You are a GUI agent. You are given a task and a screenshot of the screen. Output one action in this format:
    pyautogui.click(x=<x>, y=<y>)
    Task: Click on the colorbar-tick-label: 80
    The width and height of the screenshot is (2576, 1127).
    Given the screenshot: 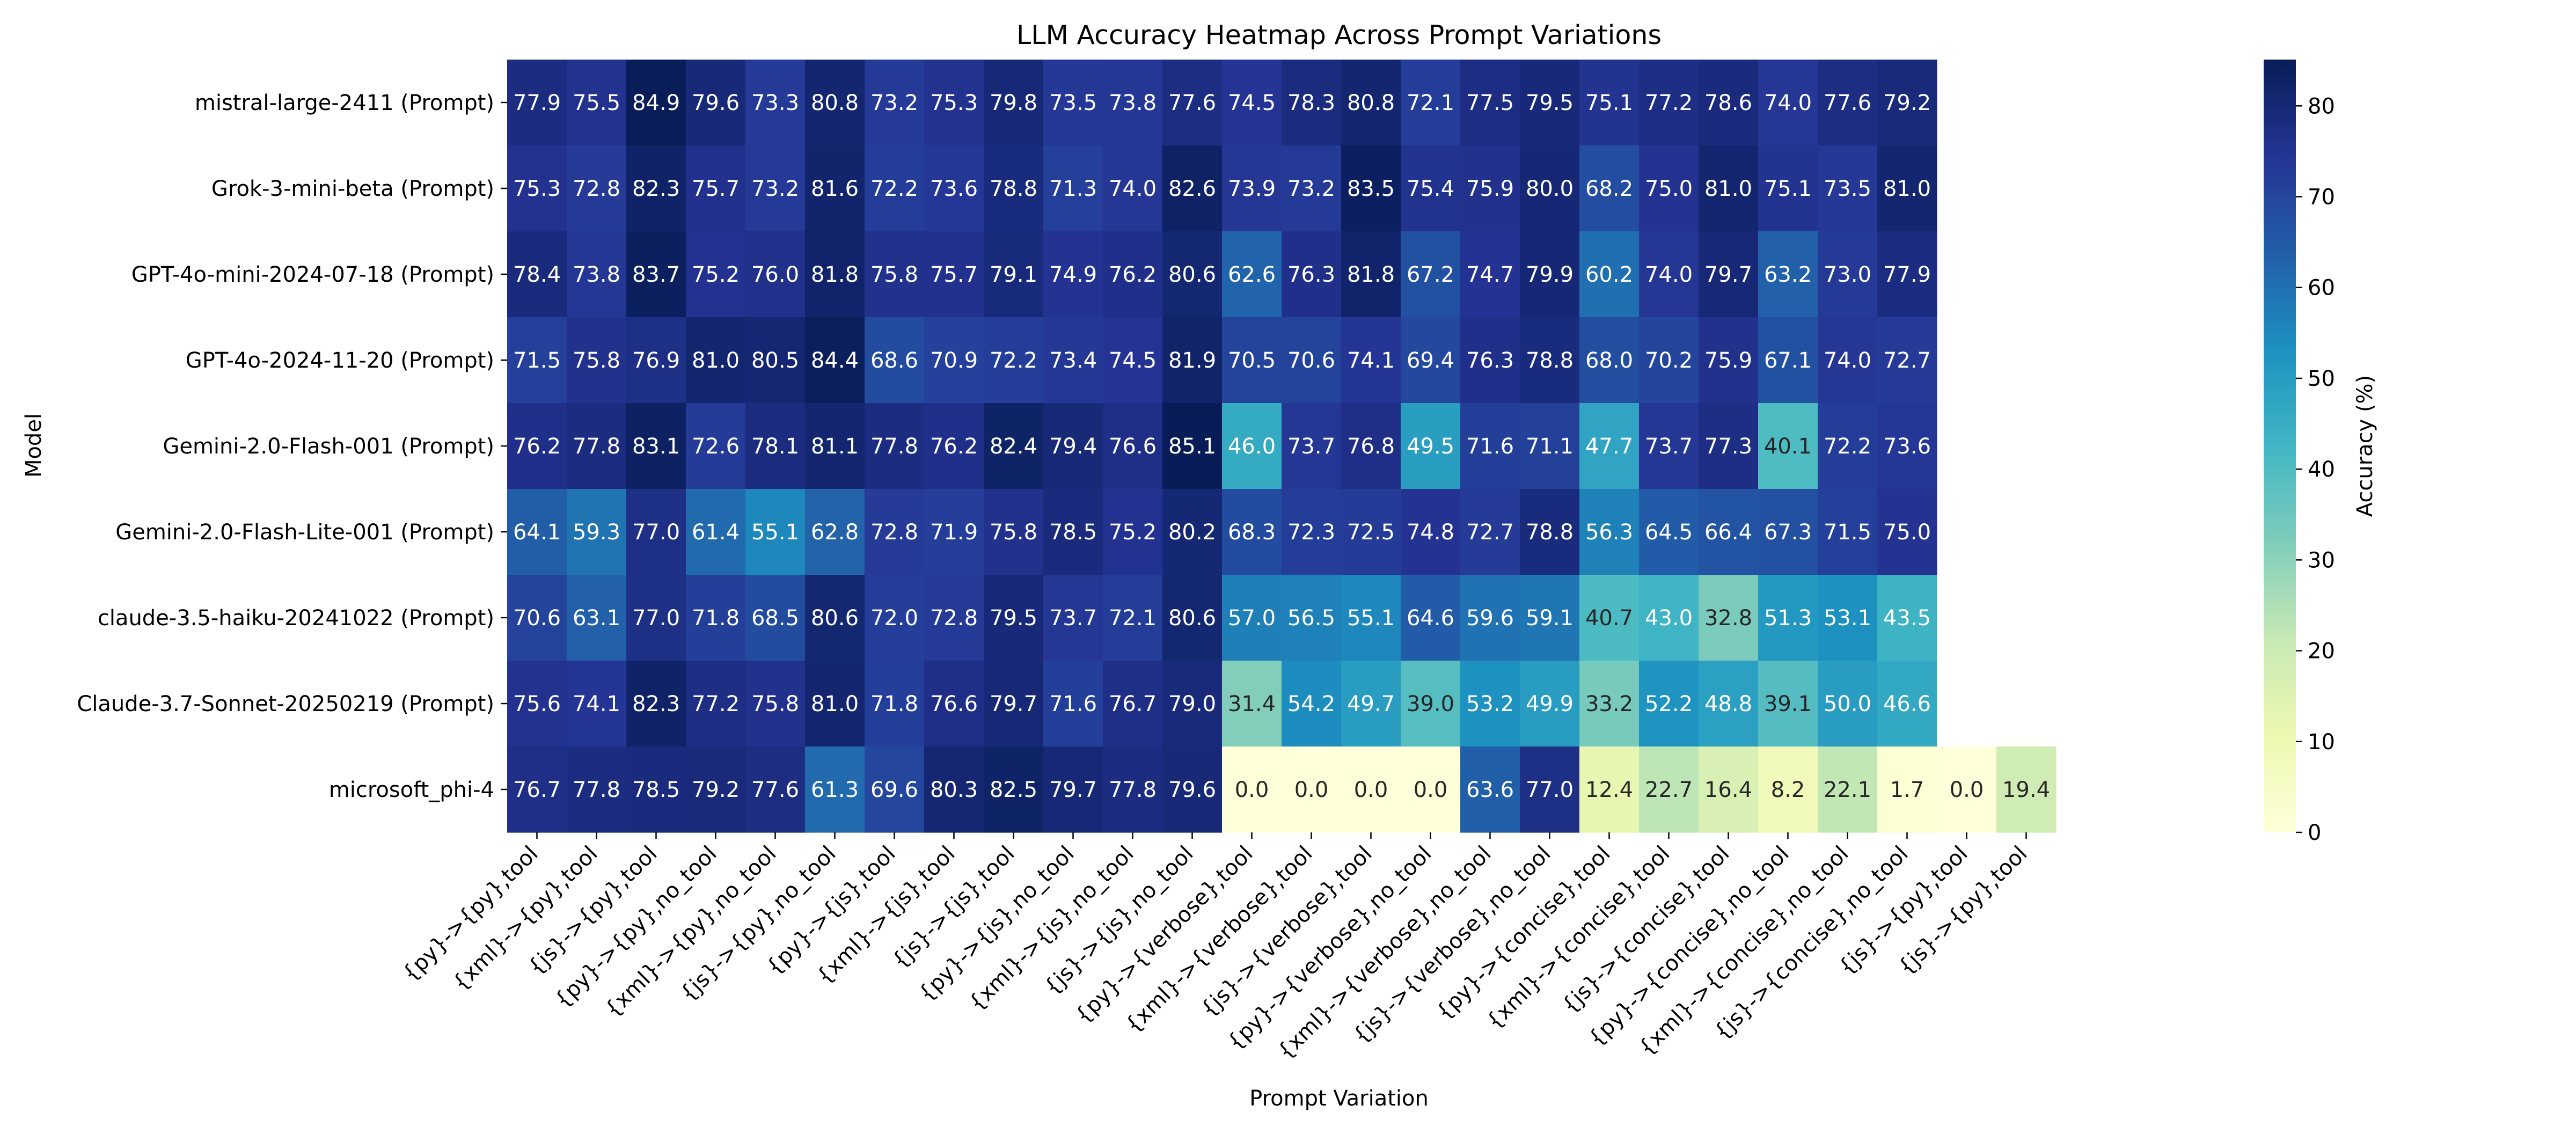 What is the action you would take?
    pyautogui.click(x=2321, y=106)
    